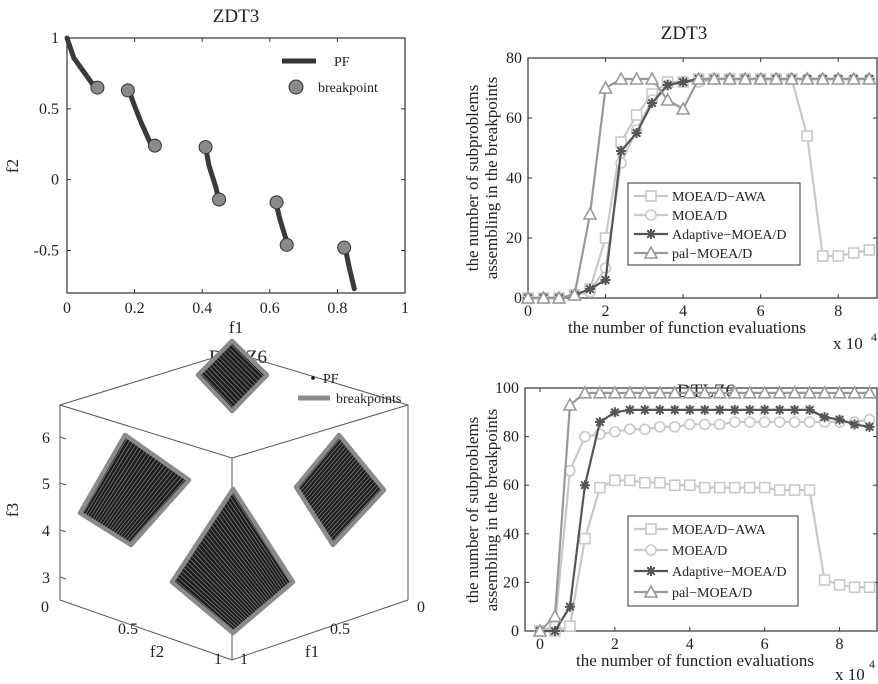  Describe the element at coordinates (515, 631) in the screenshot. I see `y-tick-label: 0` at that location.